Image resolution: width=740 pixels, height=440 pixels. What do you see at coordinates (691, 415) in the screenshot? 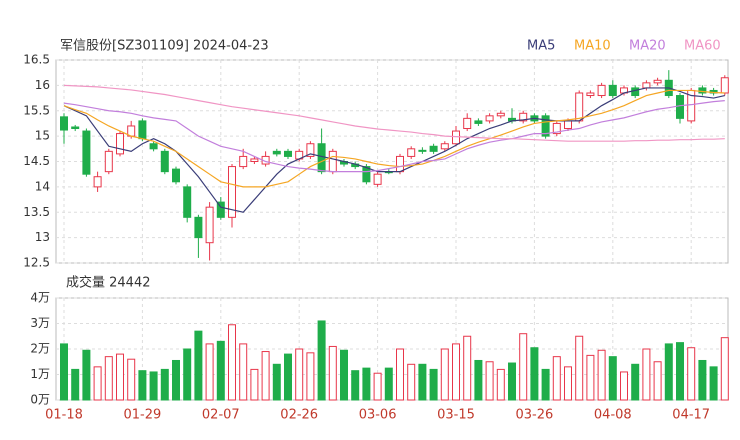
I see `x-tick-label: 04-17` at bounding box center [691, 415].